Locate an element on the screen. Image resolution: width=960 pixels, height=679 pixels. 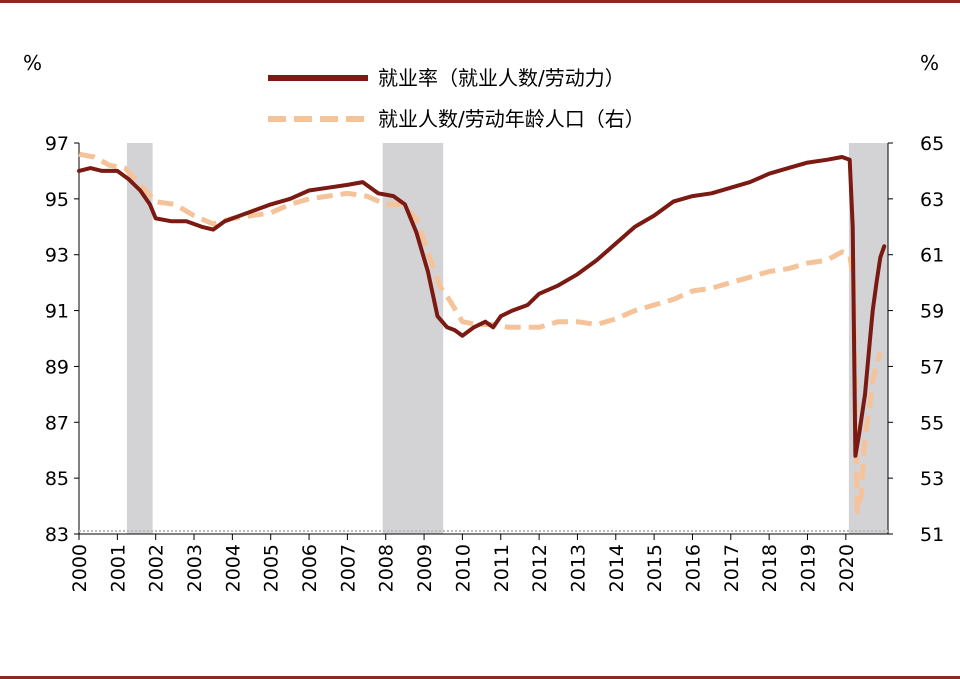
x-tick-label: 2002 is located at coordinates (157, 568).